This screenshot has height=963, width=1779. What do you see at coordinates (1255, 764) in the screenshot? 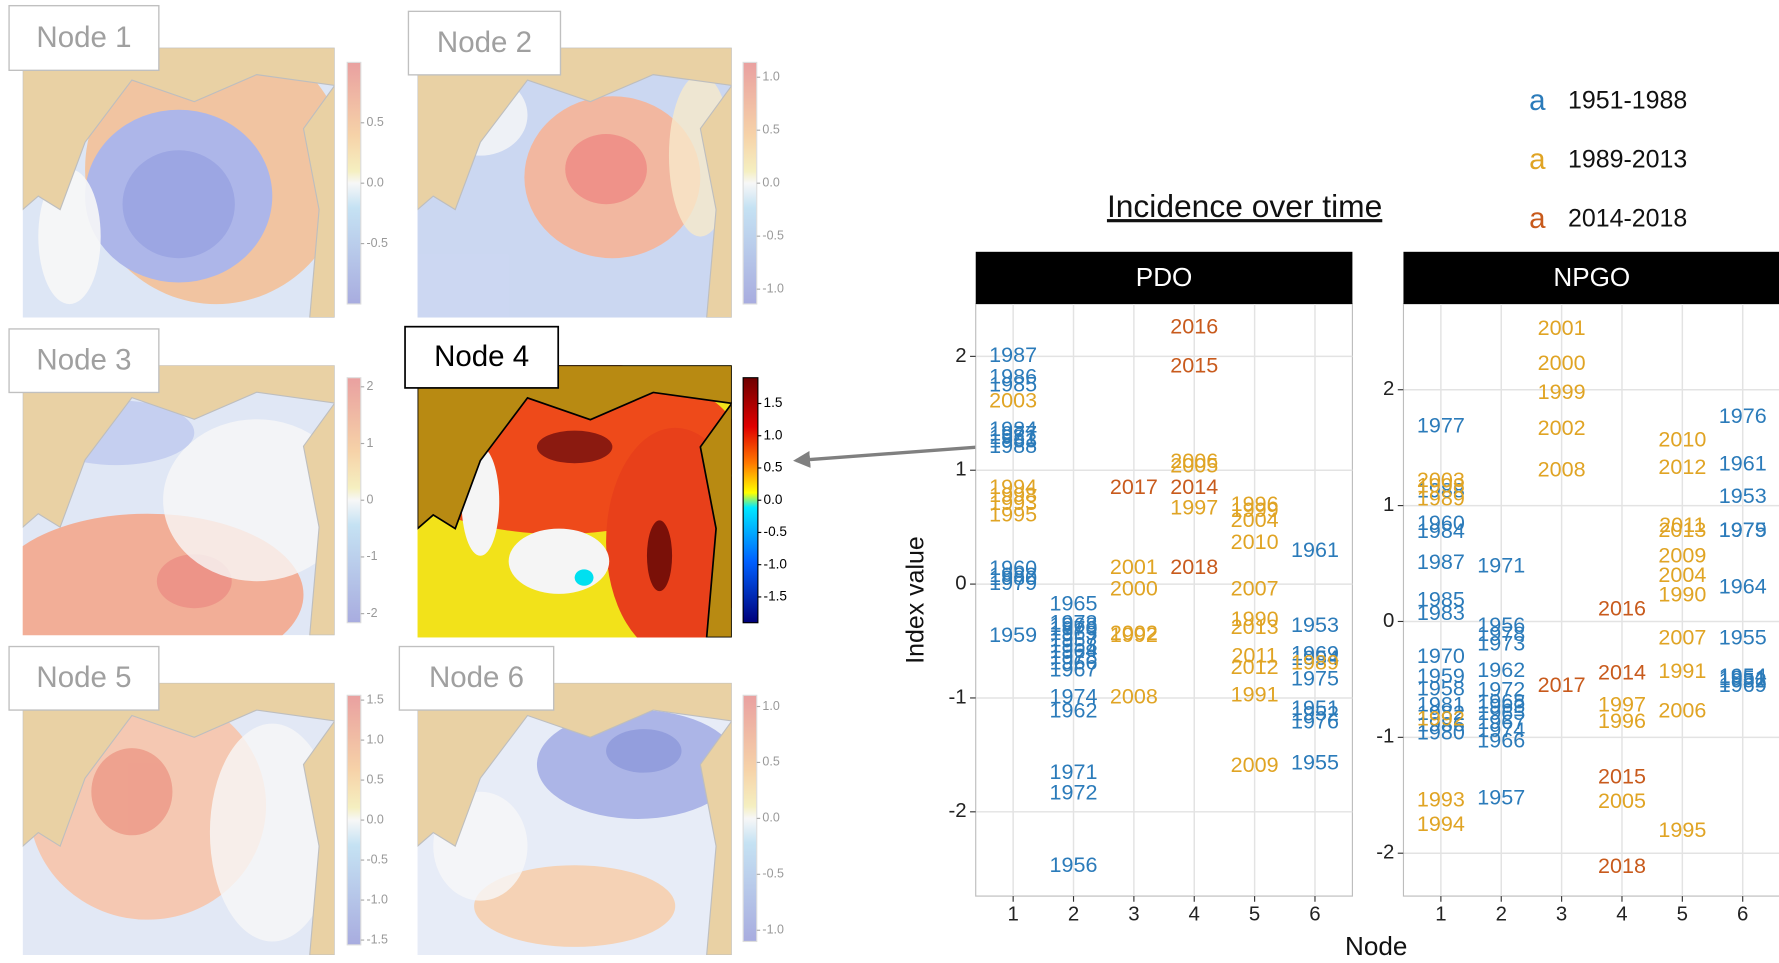
I see `year-label: 2009` at bounding box center [1255, 764].